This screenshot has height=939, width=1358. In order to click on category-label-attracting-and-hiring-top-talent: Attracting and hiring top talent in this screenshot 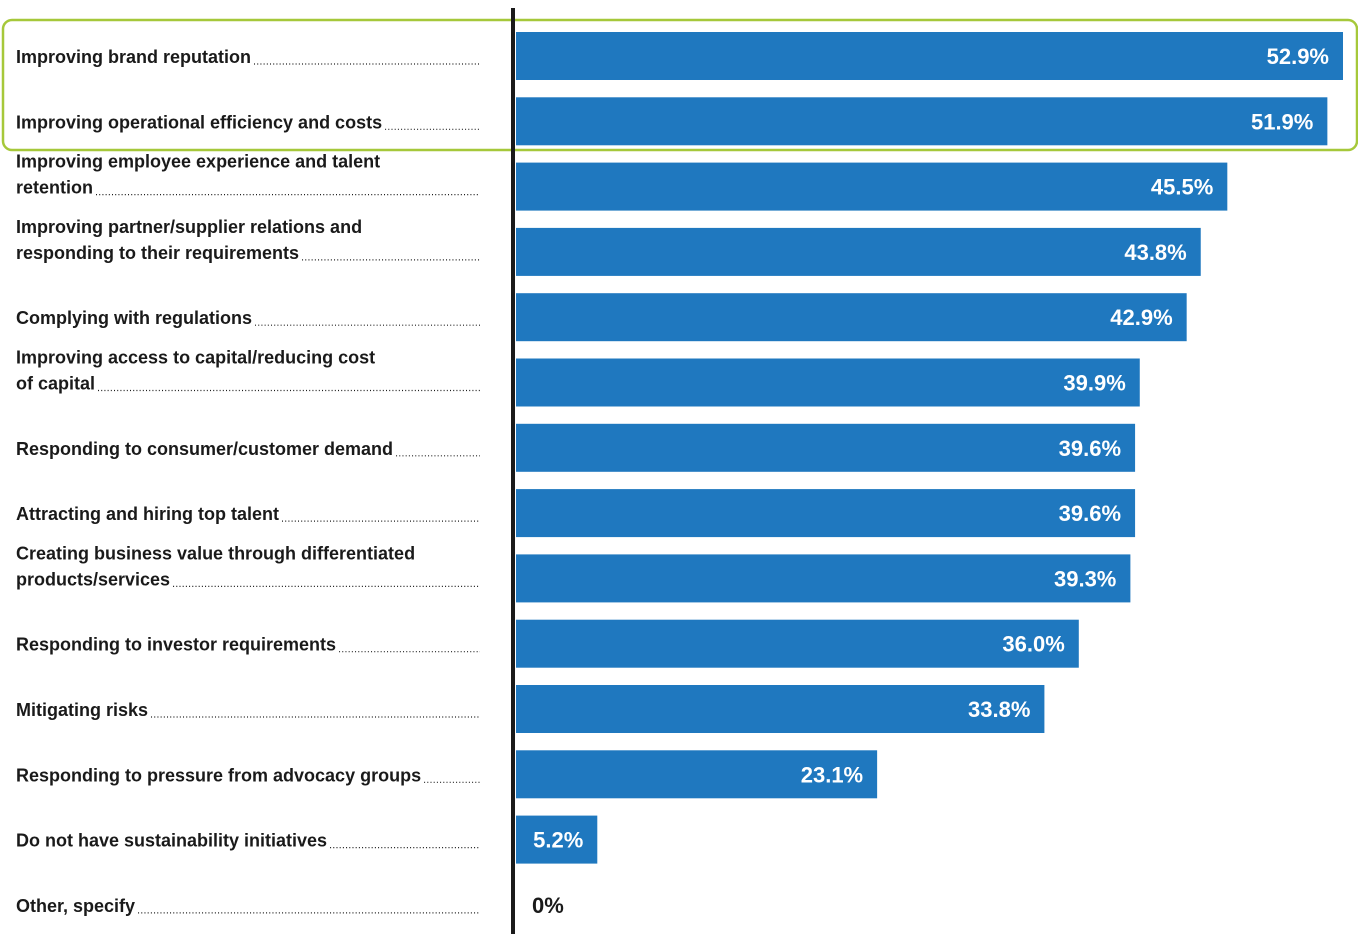, I will do `click(248, 514)`.